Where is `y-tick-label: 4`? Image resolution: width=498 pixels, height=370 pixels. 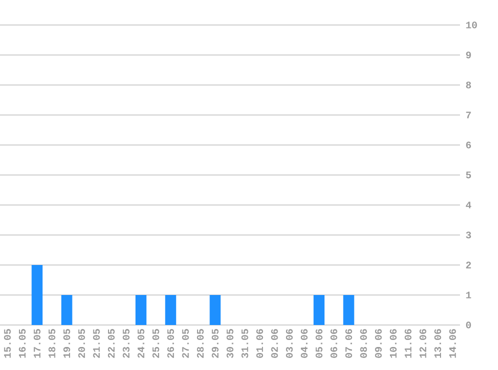
y-tick-label: 4 is located at coordinates (469, 205).